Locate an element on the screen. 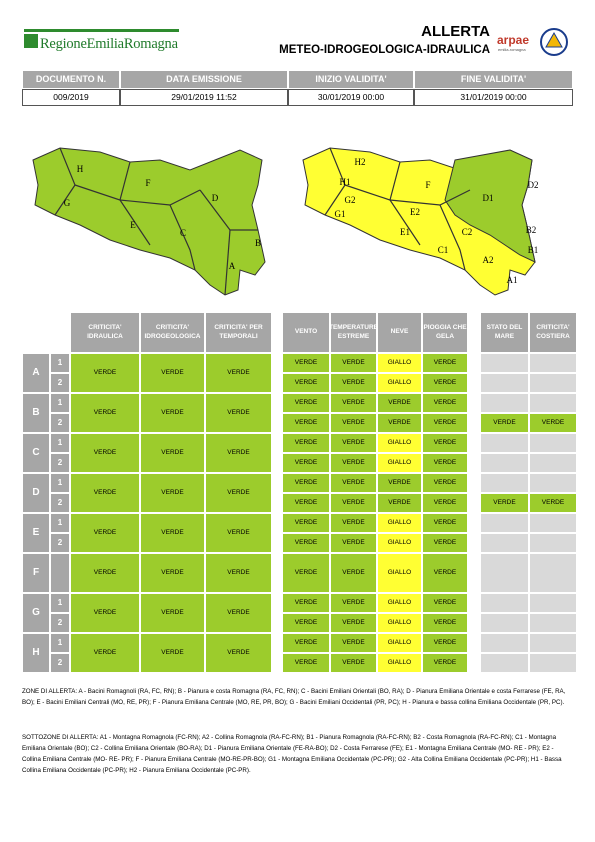 This screenshot has height=842, width=595. map-label: E2 is located at coordinates (415, 212).